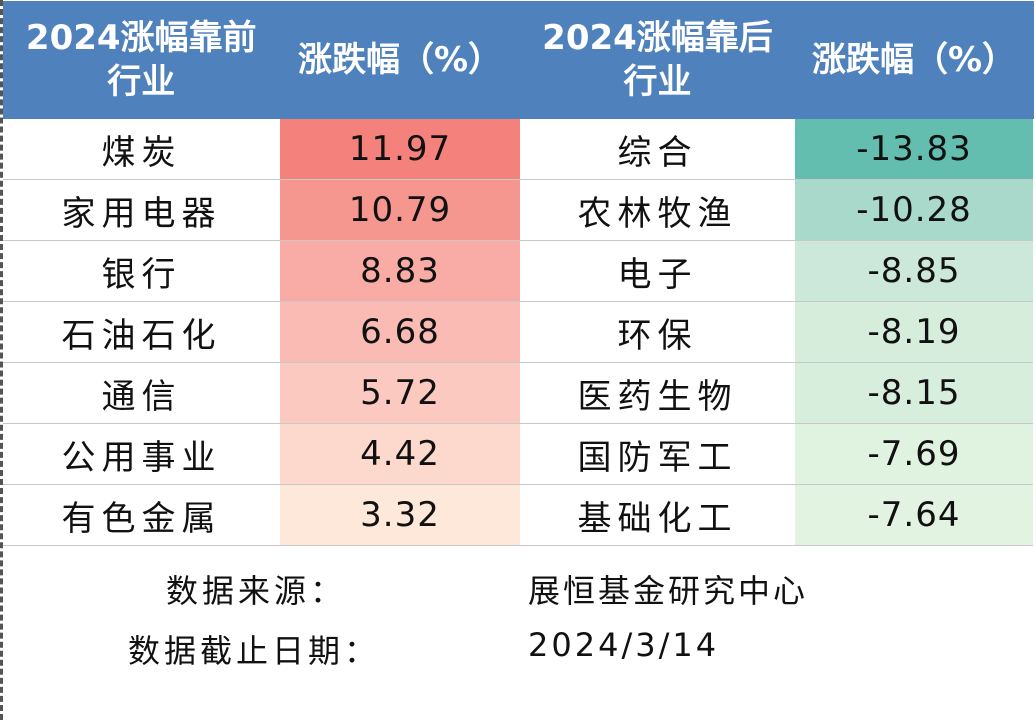 This screenshot has width=1036, height=720. What do you see at coordinates (914, 149) in the screenshot?
I see `bottom-change-cell: -13.83` at bounding box center [914, 149].